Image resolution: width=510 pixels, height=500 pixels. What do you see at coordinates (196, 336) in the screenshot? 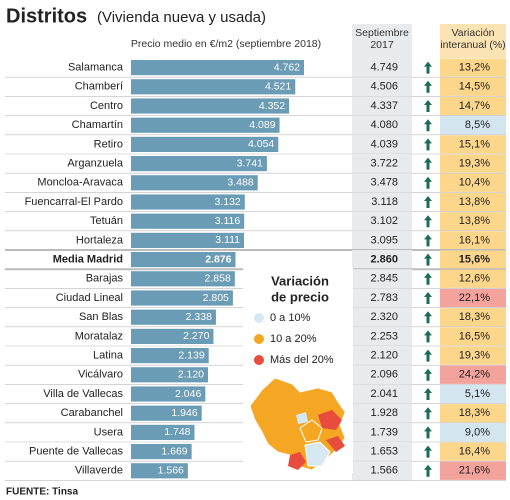
I see `bar-label: 2.270` at bounding box center [196, 336].